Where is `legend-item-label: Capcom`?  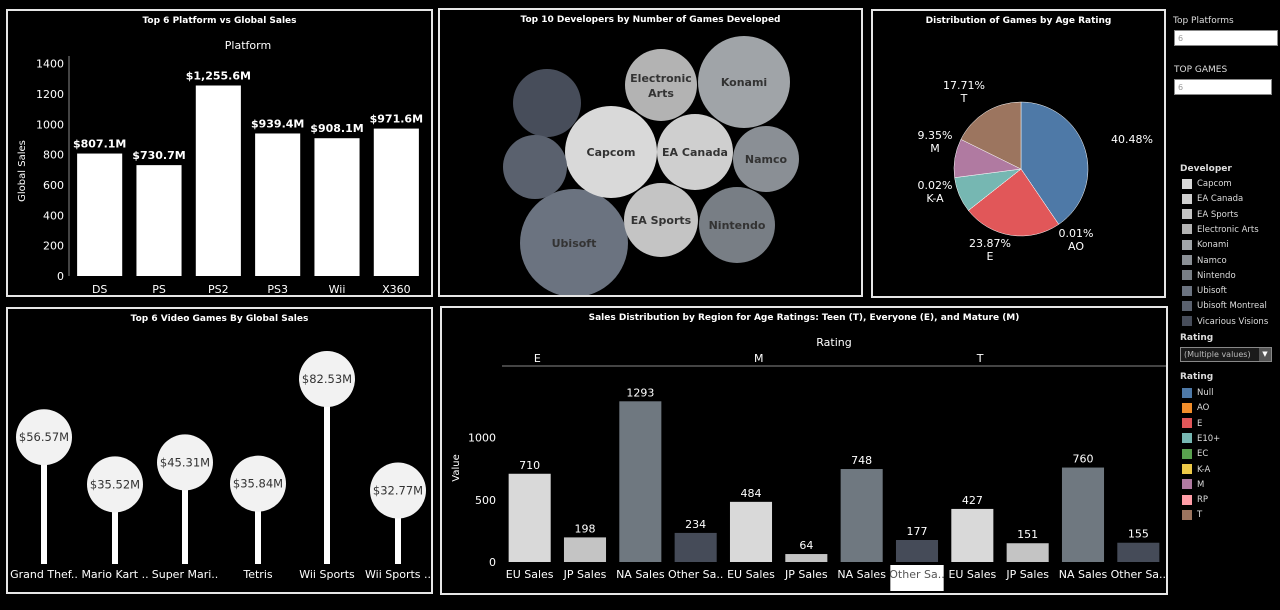 legend-item-label: Capcom is located at coordinates (1214, 184).